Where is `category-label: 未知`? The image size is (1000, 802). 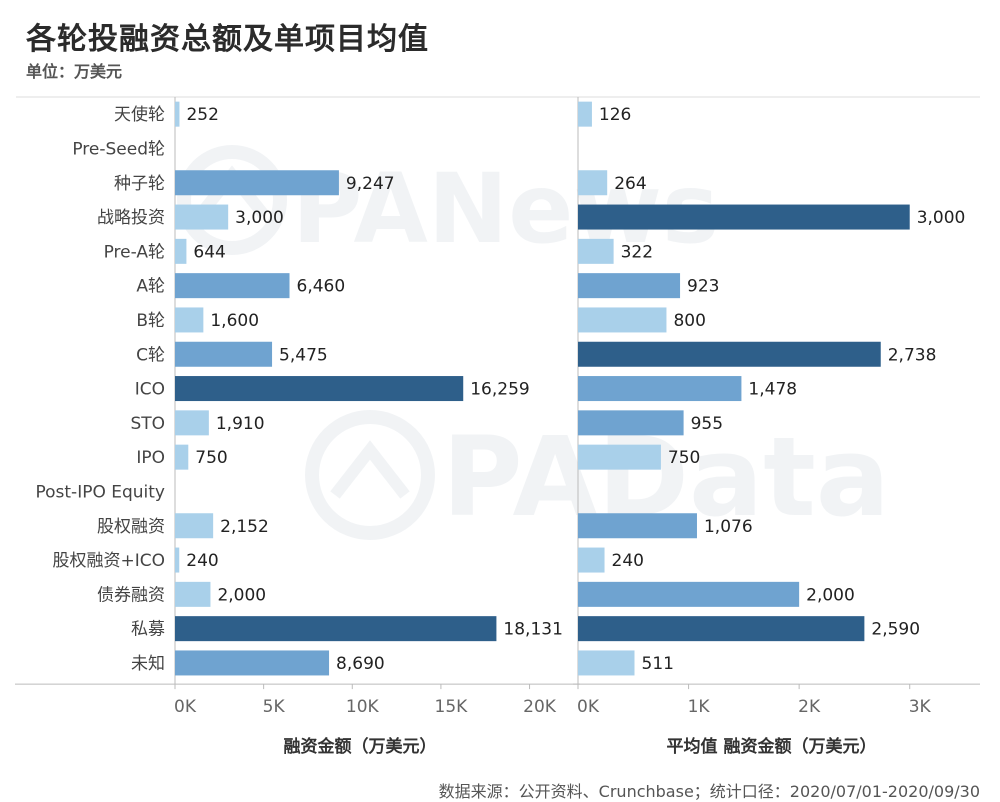 category-label: 未知 is located at coordinates (148, 664).